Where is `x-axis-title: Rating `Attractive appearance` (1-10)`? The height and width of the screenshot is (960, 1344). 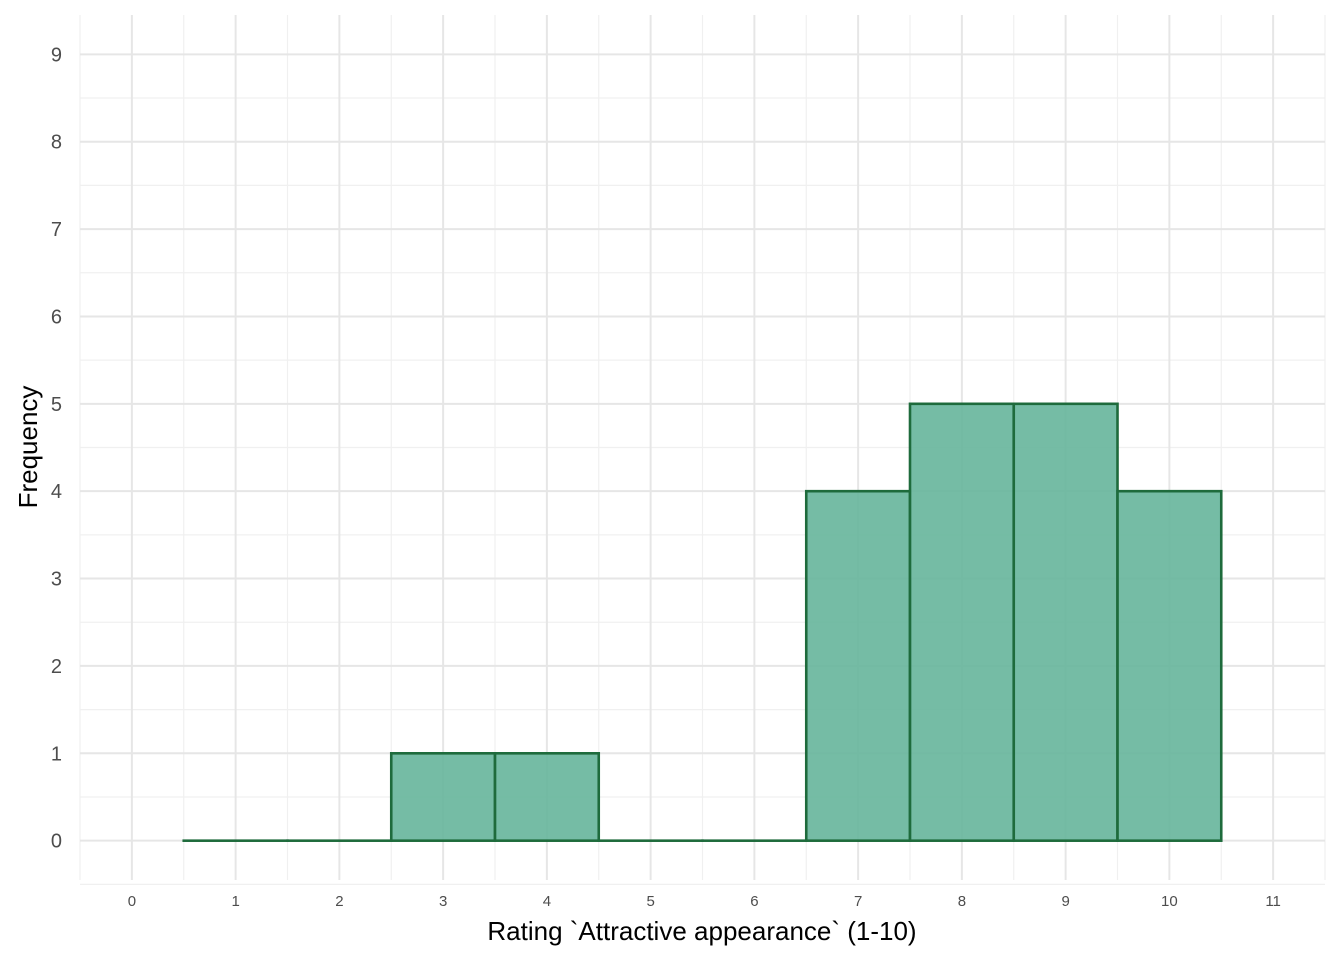 x-axis-title: Rating `Attractive appearance` (1-10) is located at coordinates (701, 931).